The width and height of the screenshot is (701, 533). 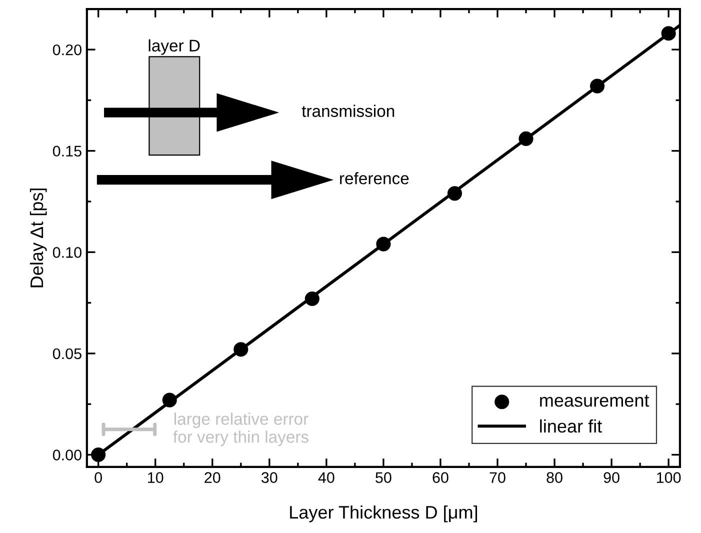 I want to click on y-tick-label: 0.20, so click(x=67, y=50).